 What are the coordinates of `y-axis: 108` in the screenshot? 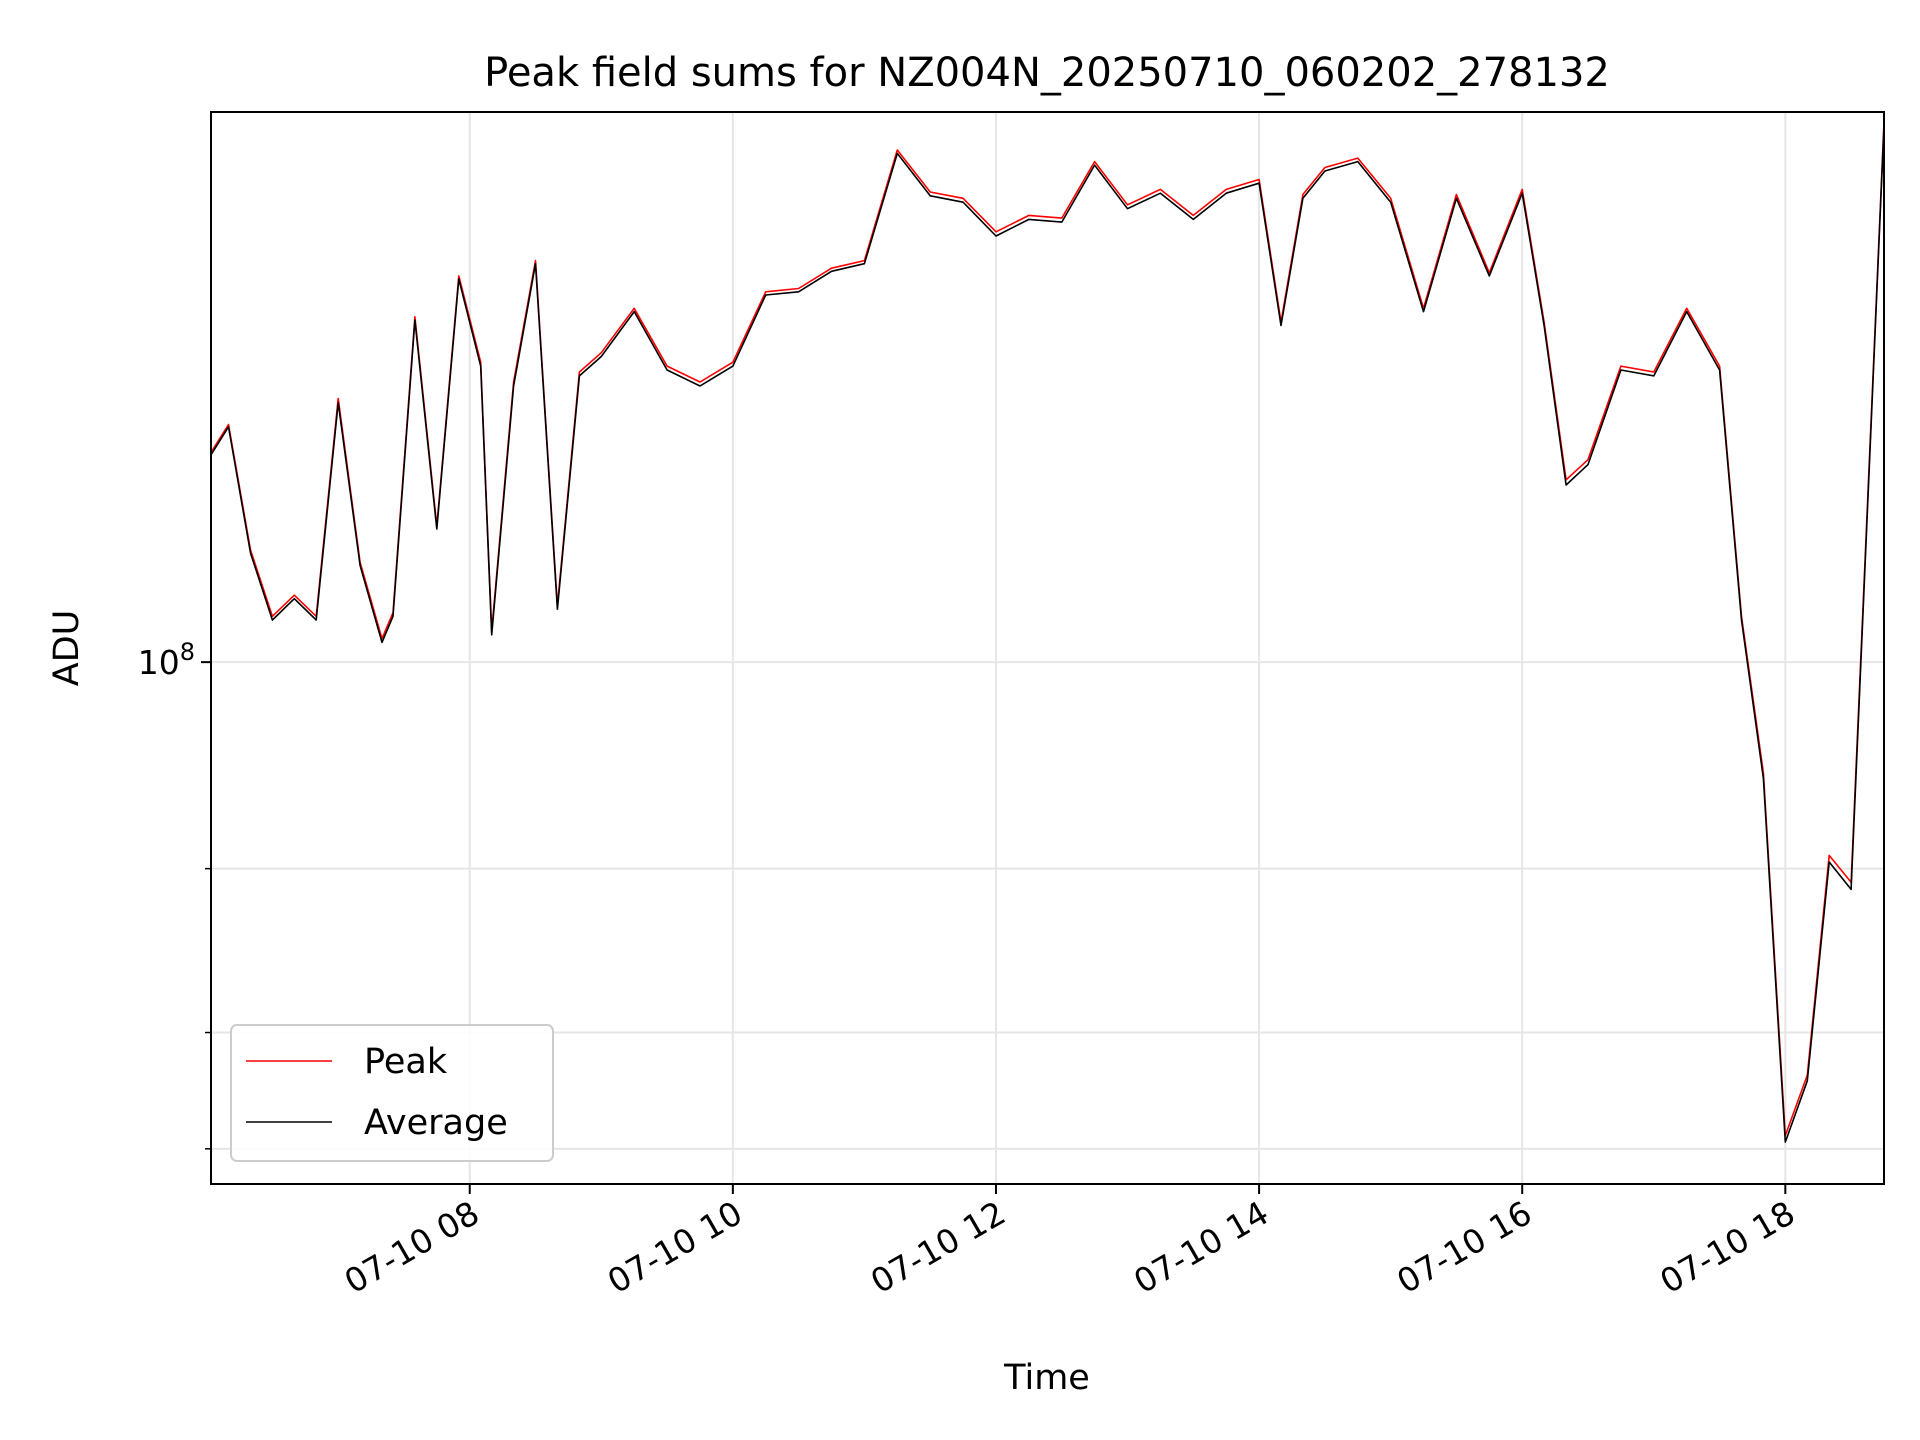 It's located at (174, 894).